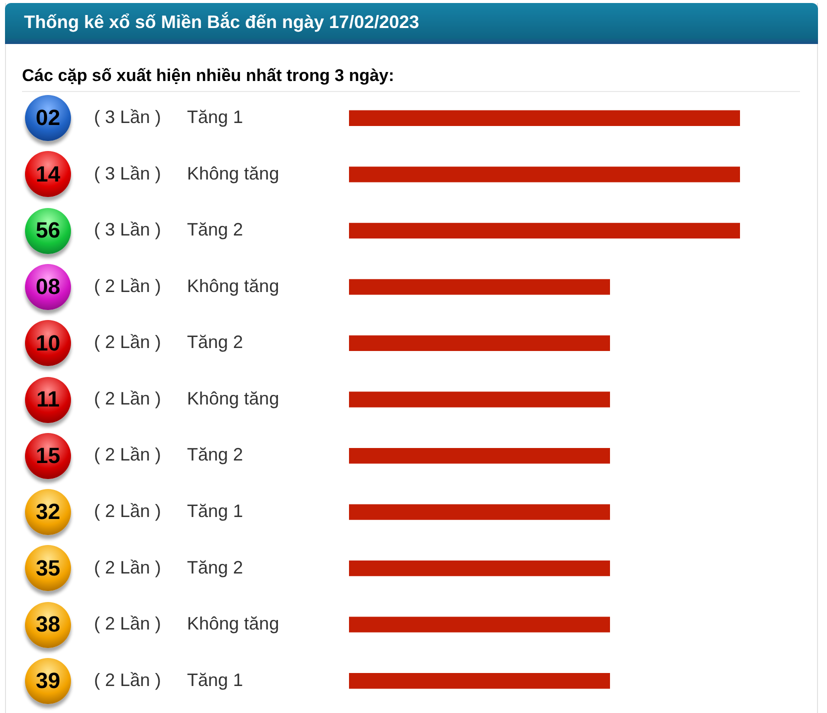 This screenshot has width=827, height=713. What do you see at coordinates (48, 230) in the screenshot?
I see `y-tick-label: 56` at bounding box center [48, 230].